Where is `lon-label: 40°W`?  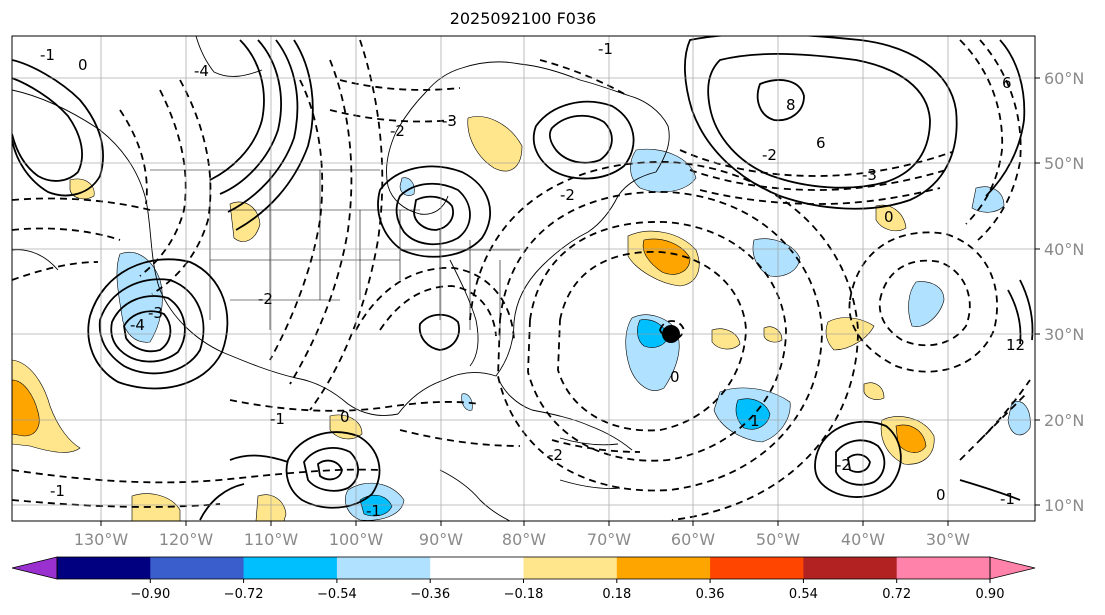 lon-label: 40°W is located at coordinates (863, 539).